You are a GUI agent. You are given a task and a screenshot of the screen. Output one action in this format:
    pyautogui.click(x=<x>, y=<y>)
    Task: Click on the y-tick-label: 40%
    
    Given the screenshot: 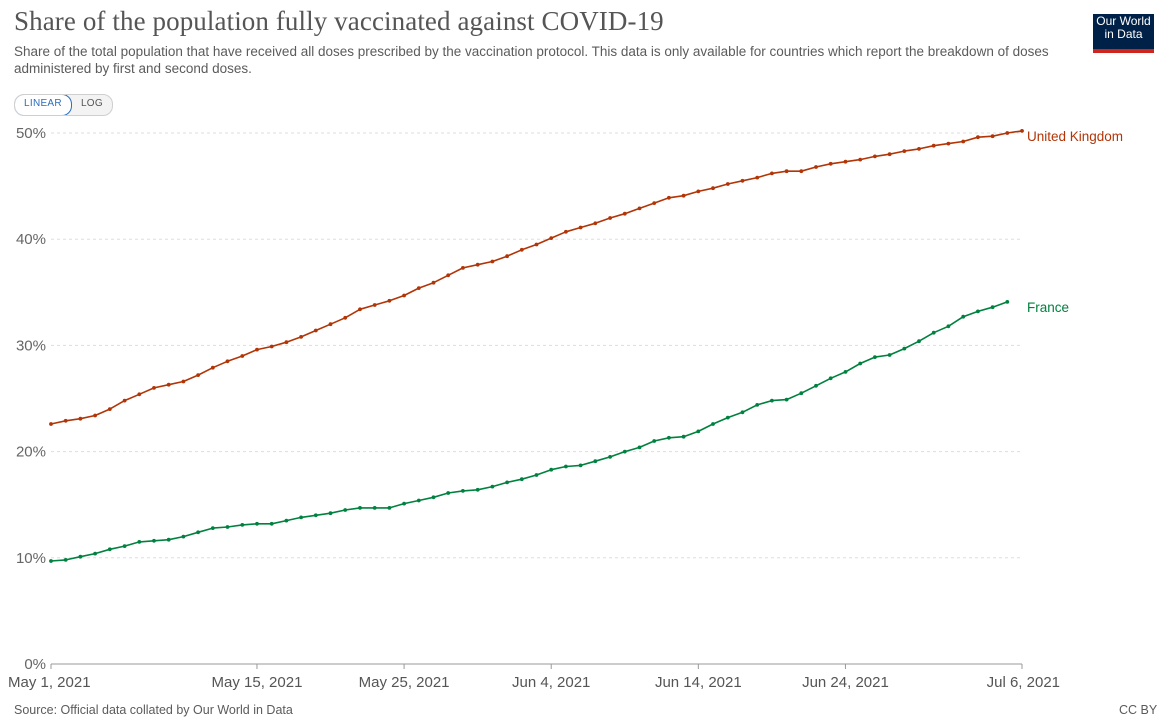 What is the action you would take?
    pyautogui.click(x=31, y=239)
    